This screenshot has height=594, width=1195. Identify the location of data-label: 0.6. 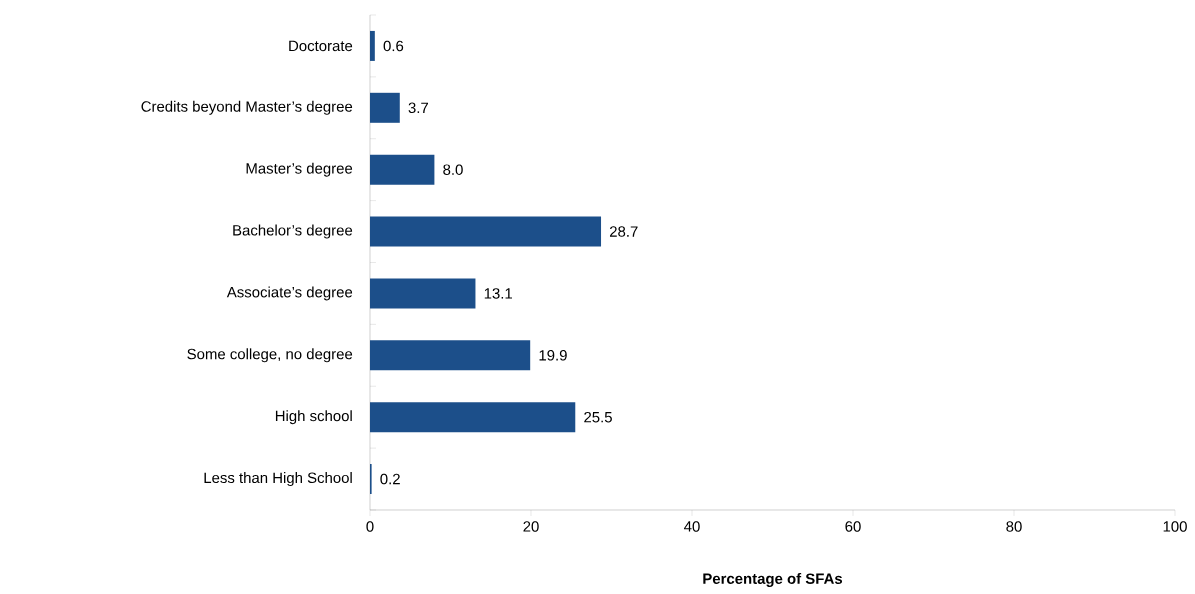
(393, 46).